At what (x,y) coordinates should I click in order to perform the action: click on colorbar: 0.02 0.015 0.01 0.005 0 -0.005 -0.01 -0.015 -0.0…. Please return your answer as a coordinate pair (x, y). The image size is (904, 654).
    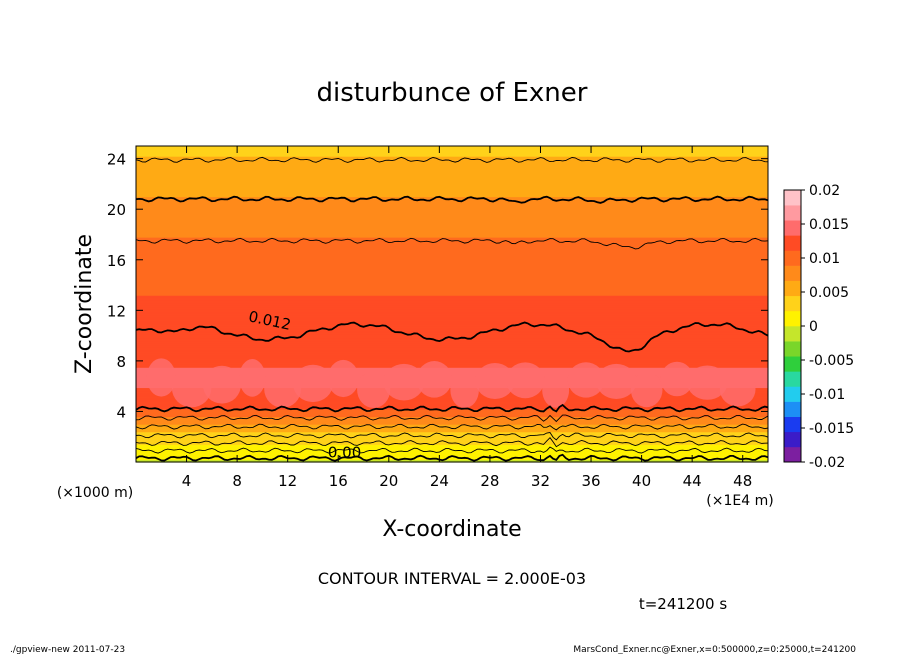
    Looking at the image, I should click on (818, 327).